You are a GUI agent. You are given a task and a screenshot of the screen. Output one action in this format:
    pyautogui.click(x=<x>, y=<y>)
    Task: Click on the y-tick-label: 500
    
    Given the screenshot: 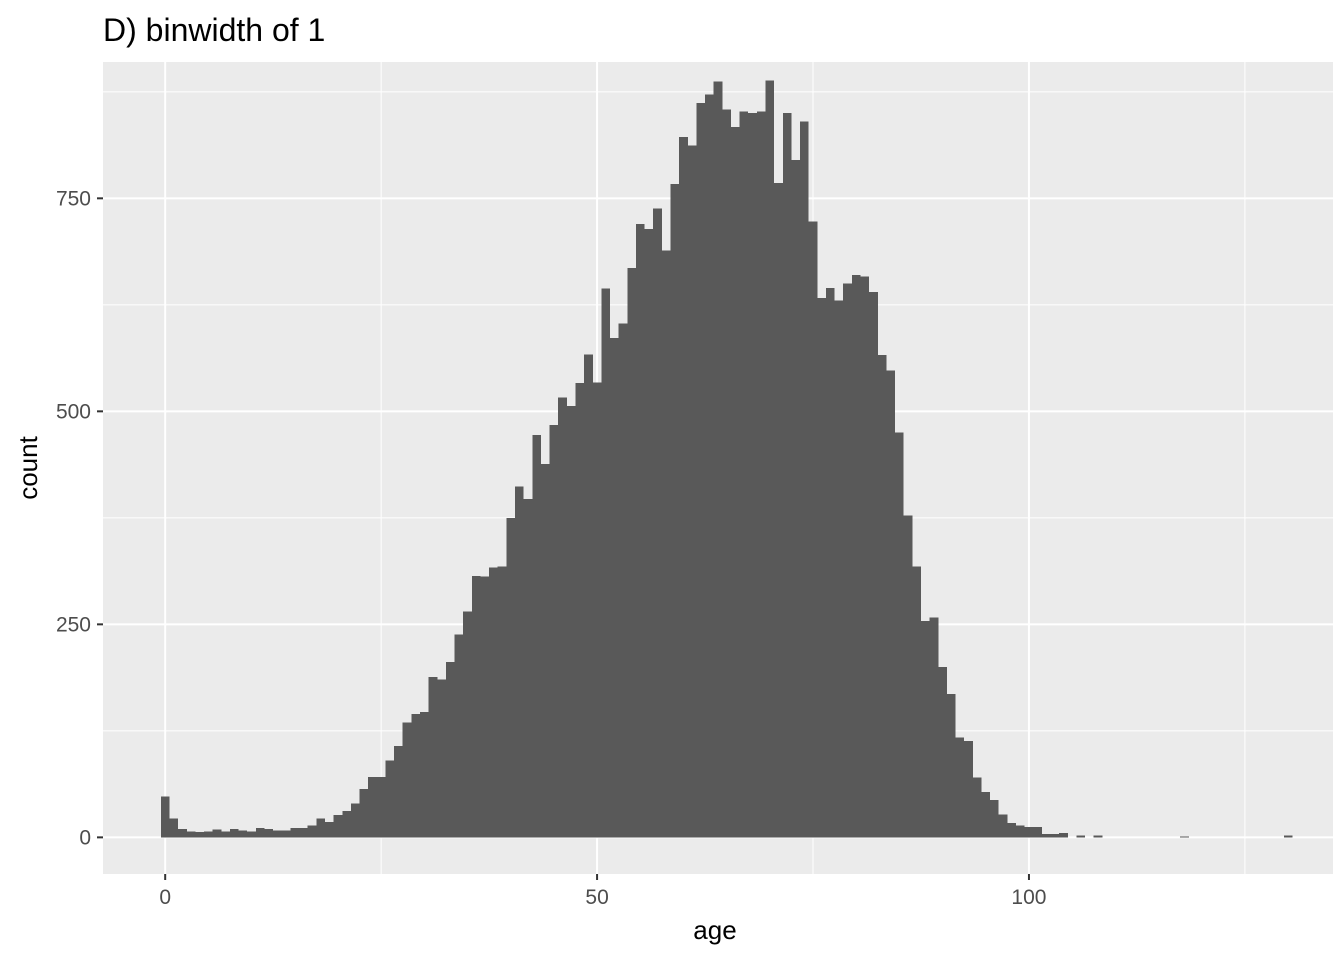 What is the action you would take?
    pyautogui.click(x=73, y=411)
    